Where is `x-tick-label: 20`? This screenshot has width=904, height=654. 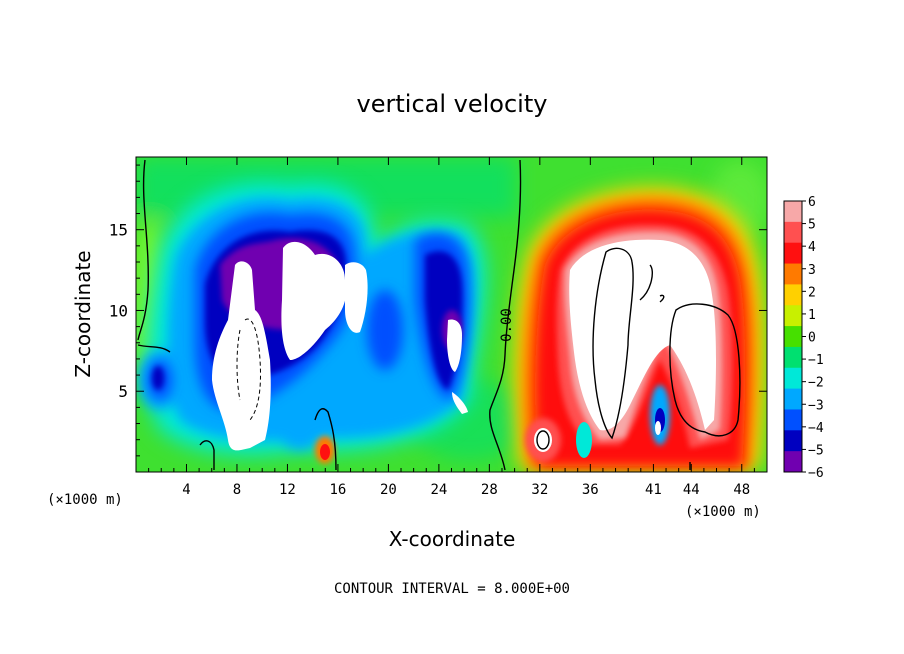 x-tick-label: 20 is located at coordinates (388, 490).